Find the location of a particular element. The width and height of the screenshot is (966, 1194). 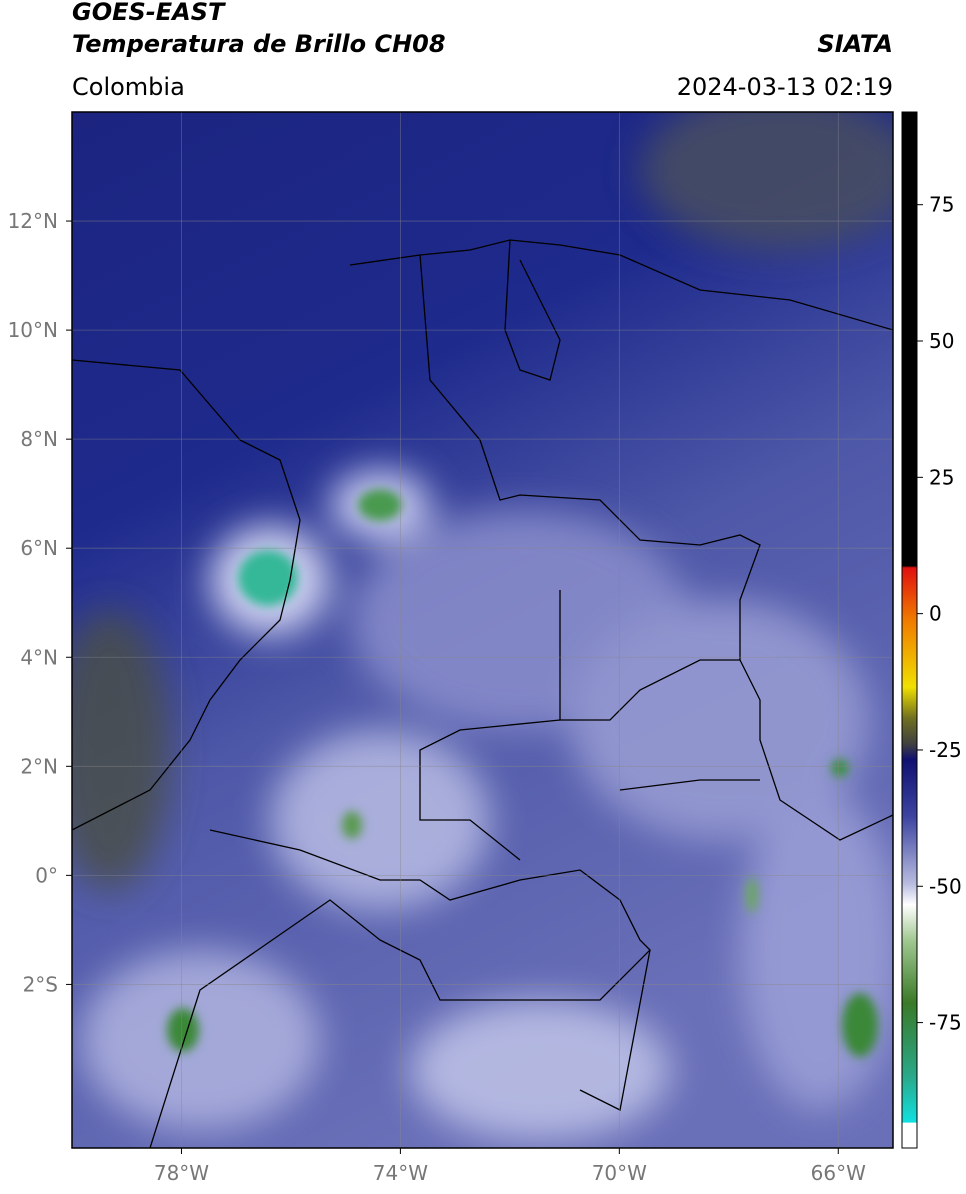

lon-label: 74°W is located at coordinates (400, 1173).